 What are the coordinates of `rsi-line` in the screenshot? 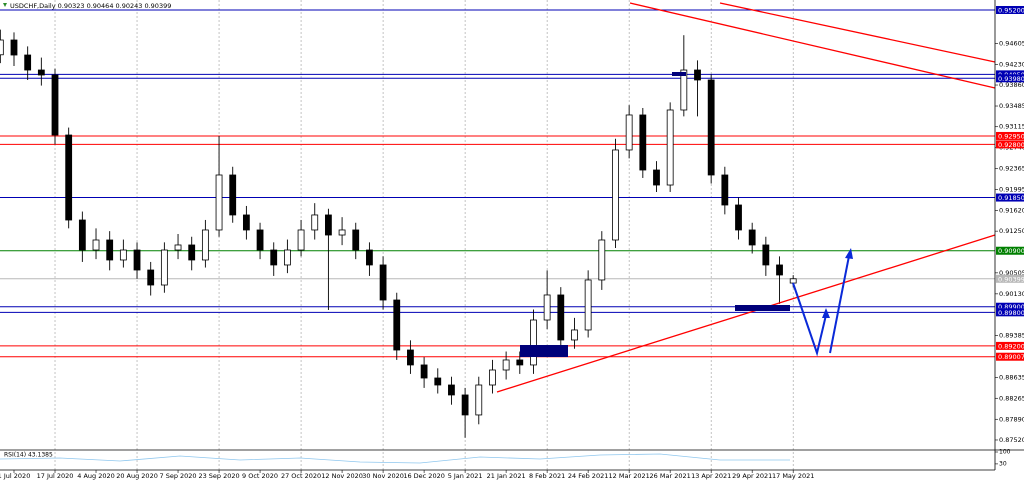 It's located at (395, 458).